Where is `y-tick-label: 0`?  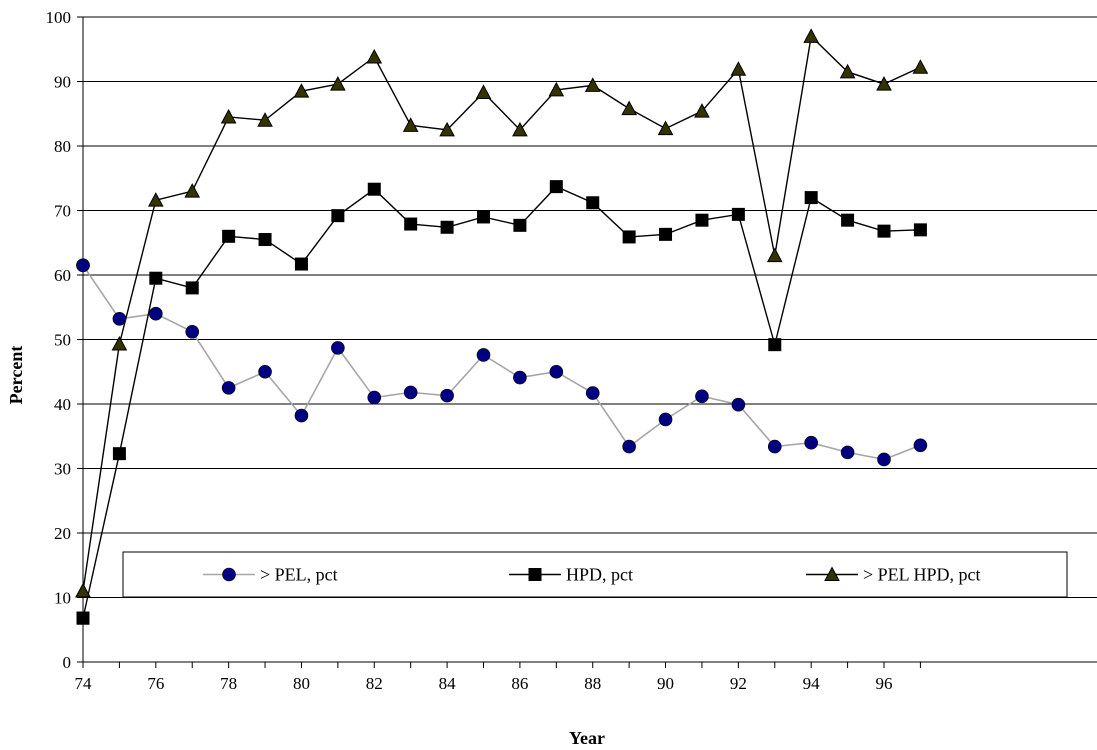 y-tick-label: 0 is located at coordinates (67, 662).